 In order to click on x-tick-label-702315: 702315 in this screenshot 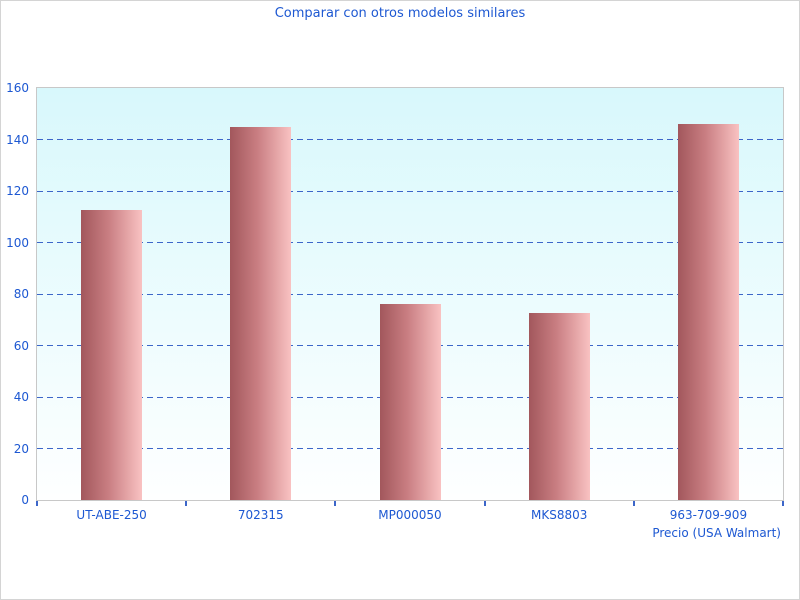, I will do `click(260, 515)`.